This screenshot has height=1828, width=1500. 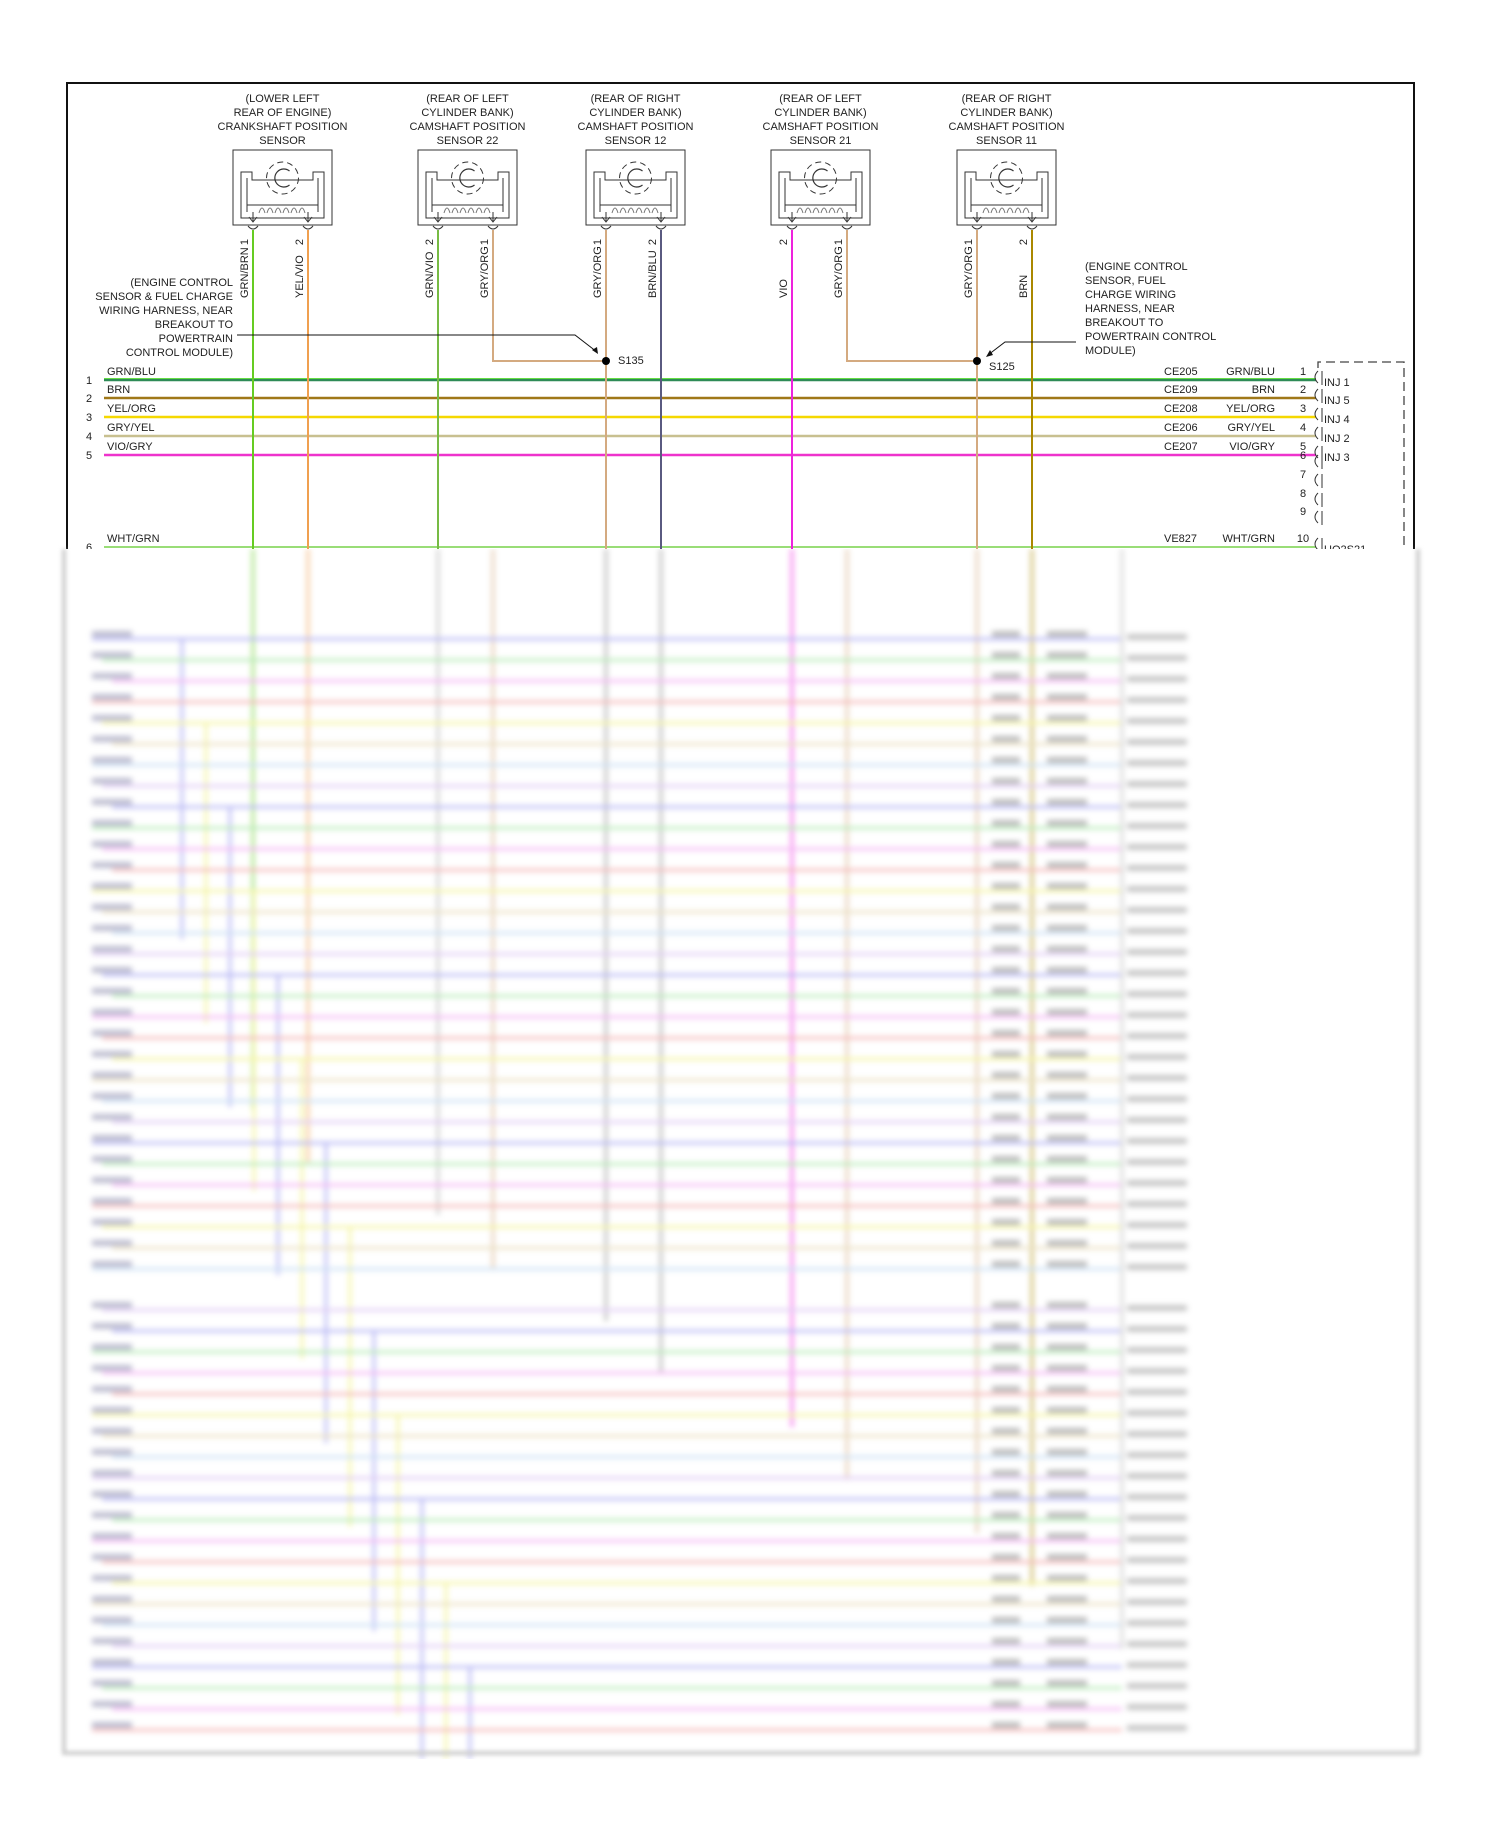 What do you see at coordinates (653, 274) in the screenshot?
I see `wire-color-label: BRN/BLU` at bounding box center [653, 274].